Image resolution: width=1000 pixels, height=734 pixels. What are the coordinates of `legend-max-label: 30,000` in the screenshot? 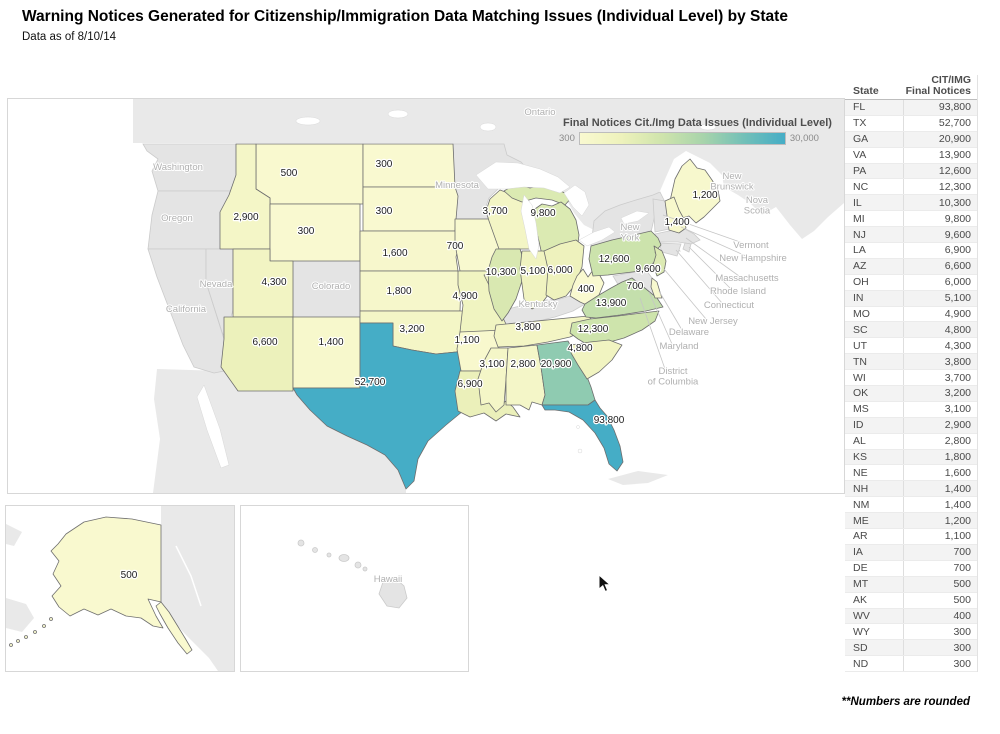 It's located at (804, 138).